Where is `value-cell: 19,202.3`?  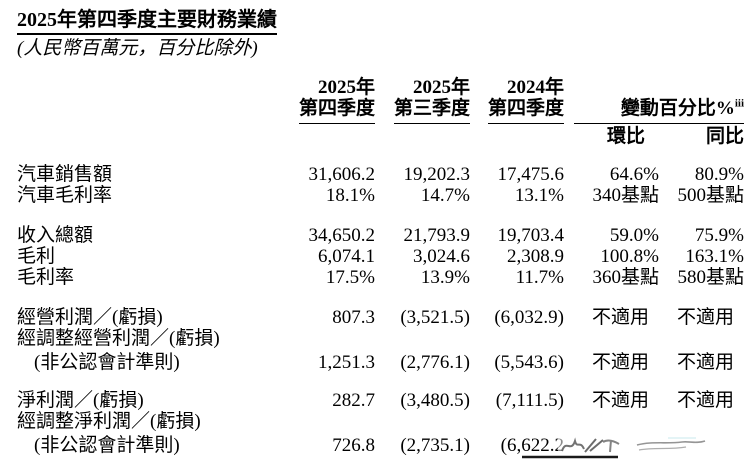
value-cell: 19,202.3 is located at coordinates (437, 174).